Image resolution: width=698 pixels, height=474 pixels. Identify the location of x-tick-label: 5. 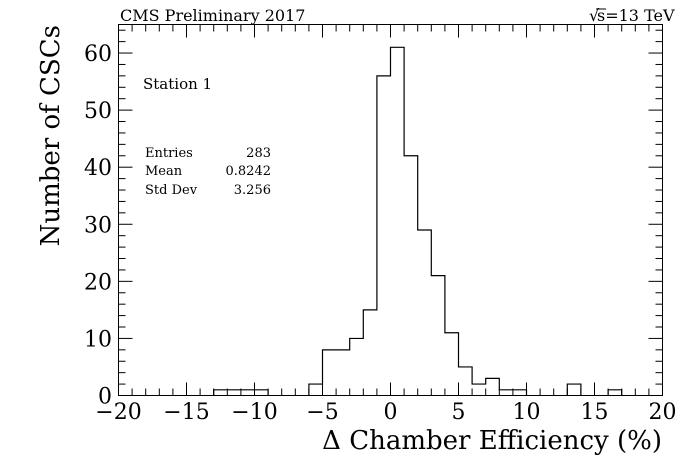
(459, 412).